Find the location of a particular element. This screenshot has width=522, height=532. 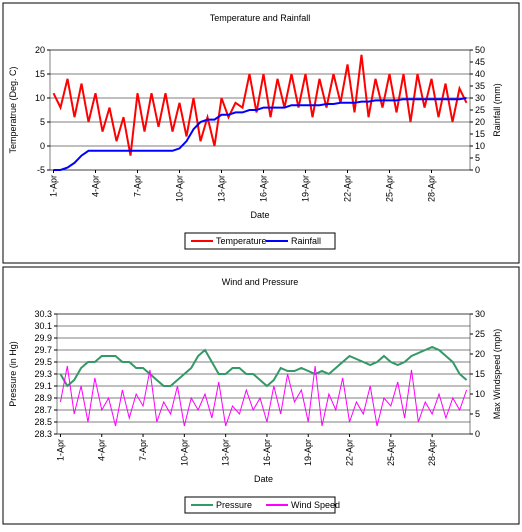

y-tick-label: 28.3 is located at coordinates (43, 434).